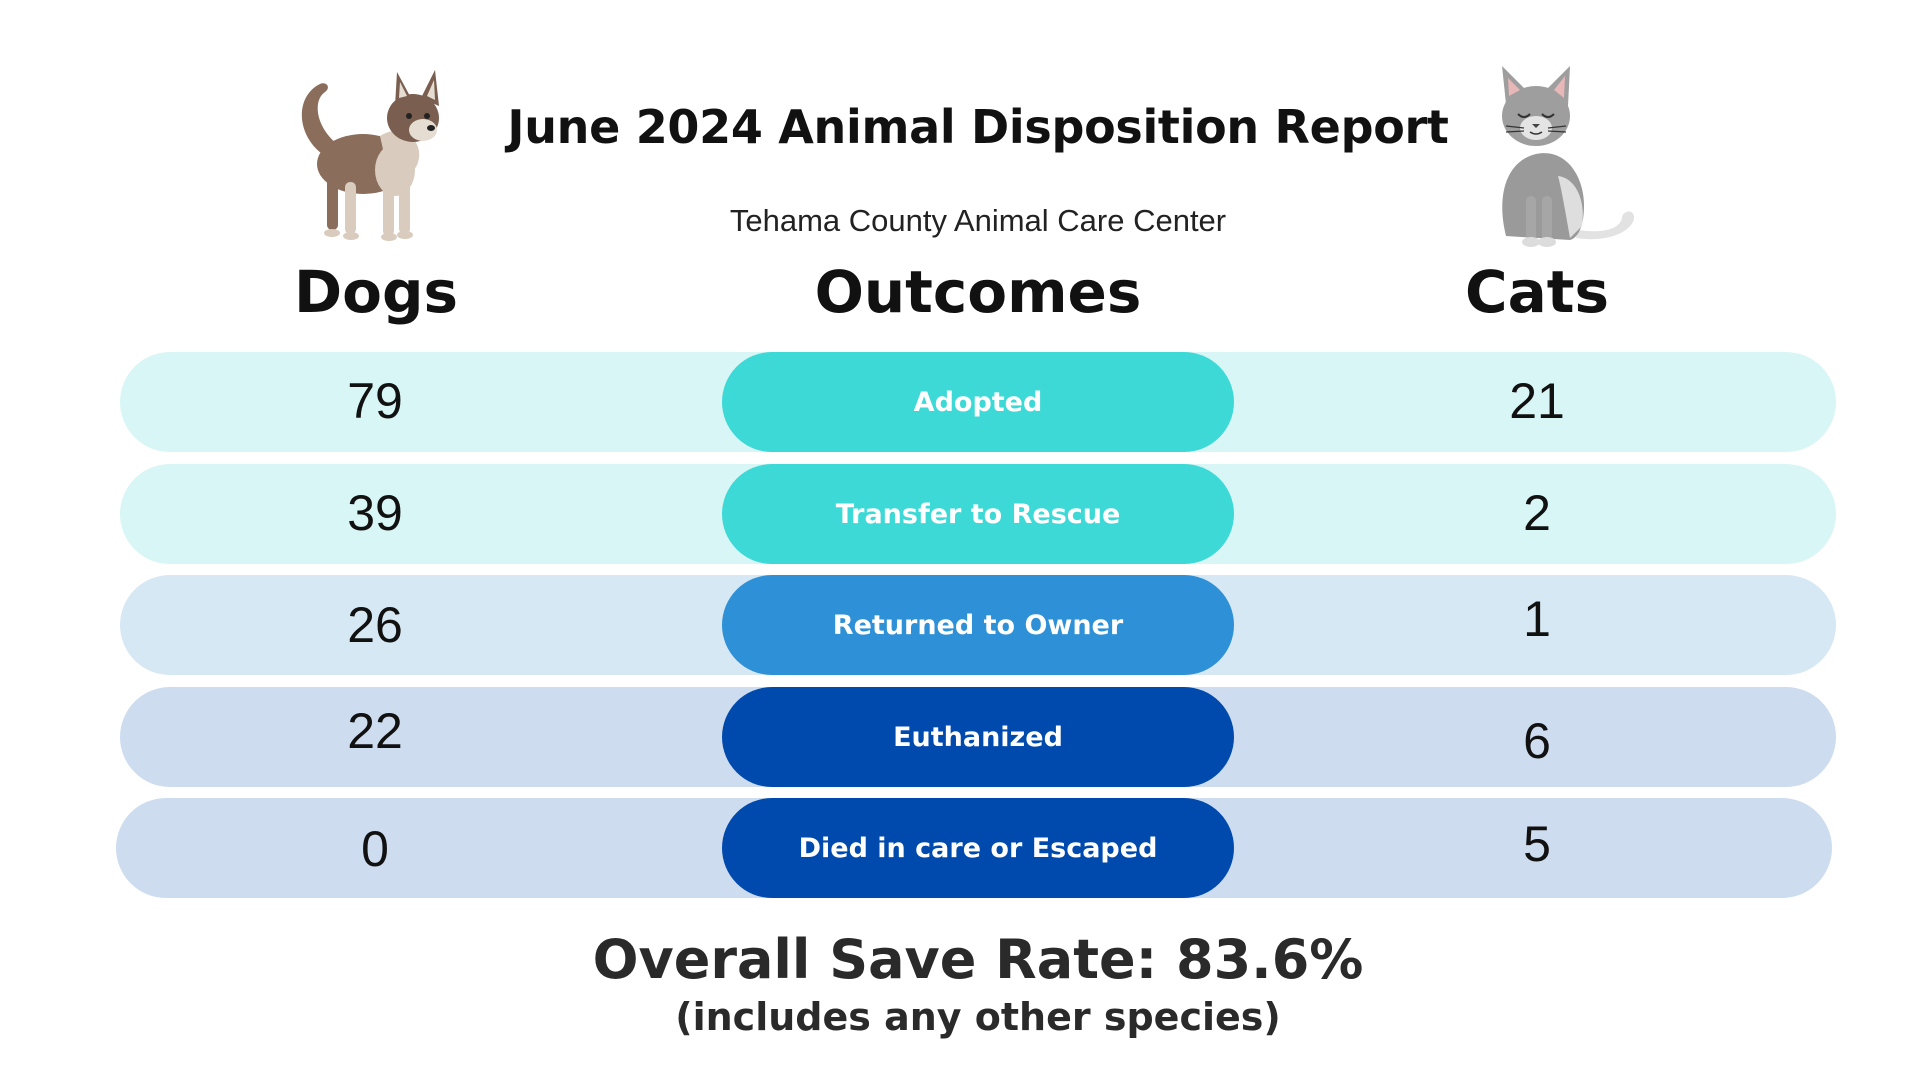 The width and height of the screenshot is (1920, 1080). What do you see at coordinates (978, 220) in the screenshot?
I see `report-subtitle: Tehama County Animal Care Center` at bounding box center [978, 220].